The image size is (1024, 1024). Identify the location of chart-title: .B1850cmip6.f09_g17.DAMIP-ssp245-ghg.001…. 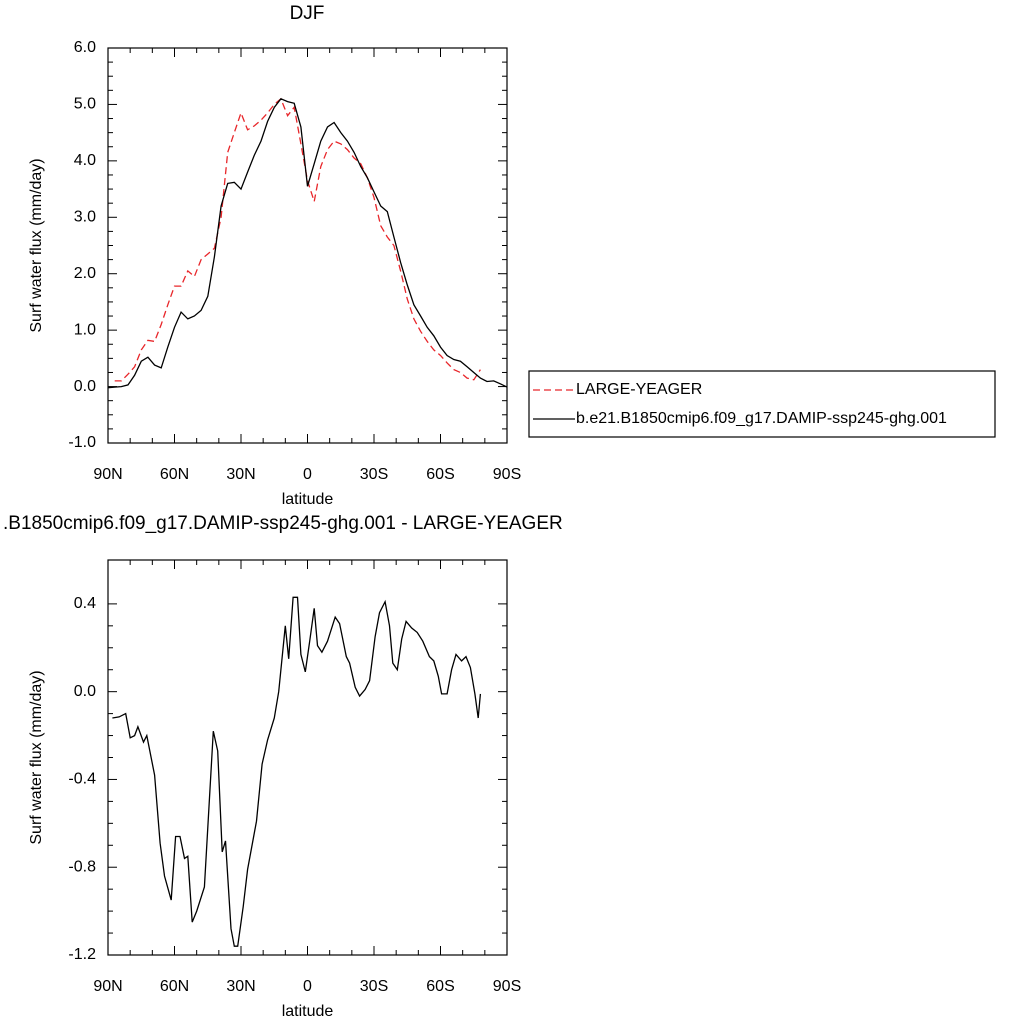
(283, 523).